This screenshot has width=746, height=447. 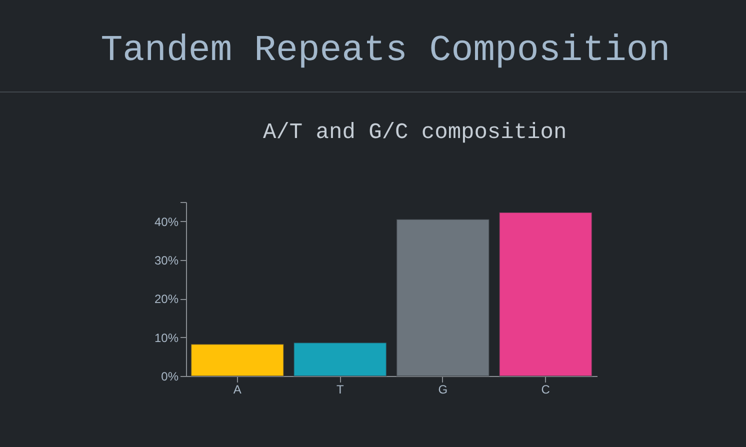 What do you see at coordinates (166, 299) in the screenshot?
I see `y-tick-label: 20%` at bounding box center [166, 299].